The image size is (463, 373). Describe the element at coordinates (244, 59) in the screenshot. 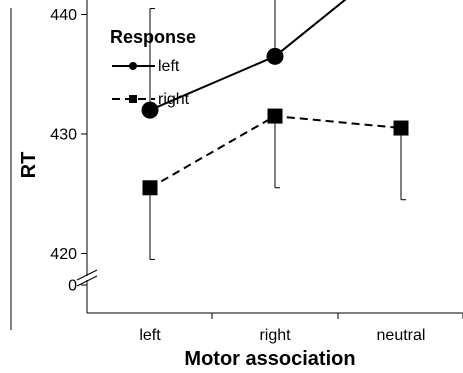

I see `series-left` at that location.